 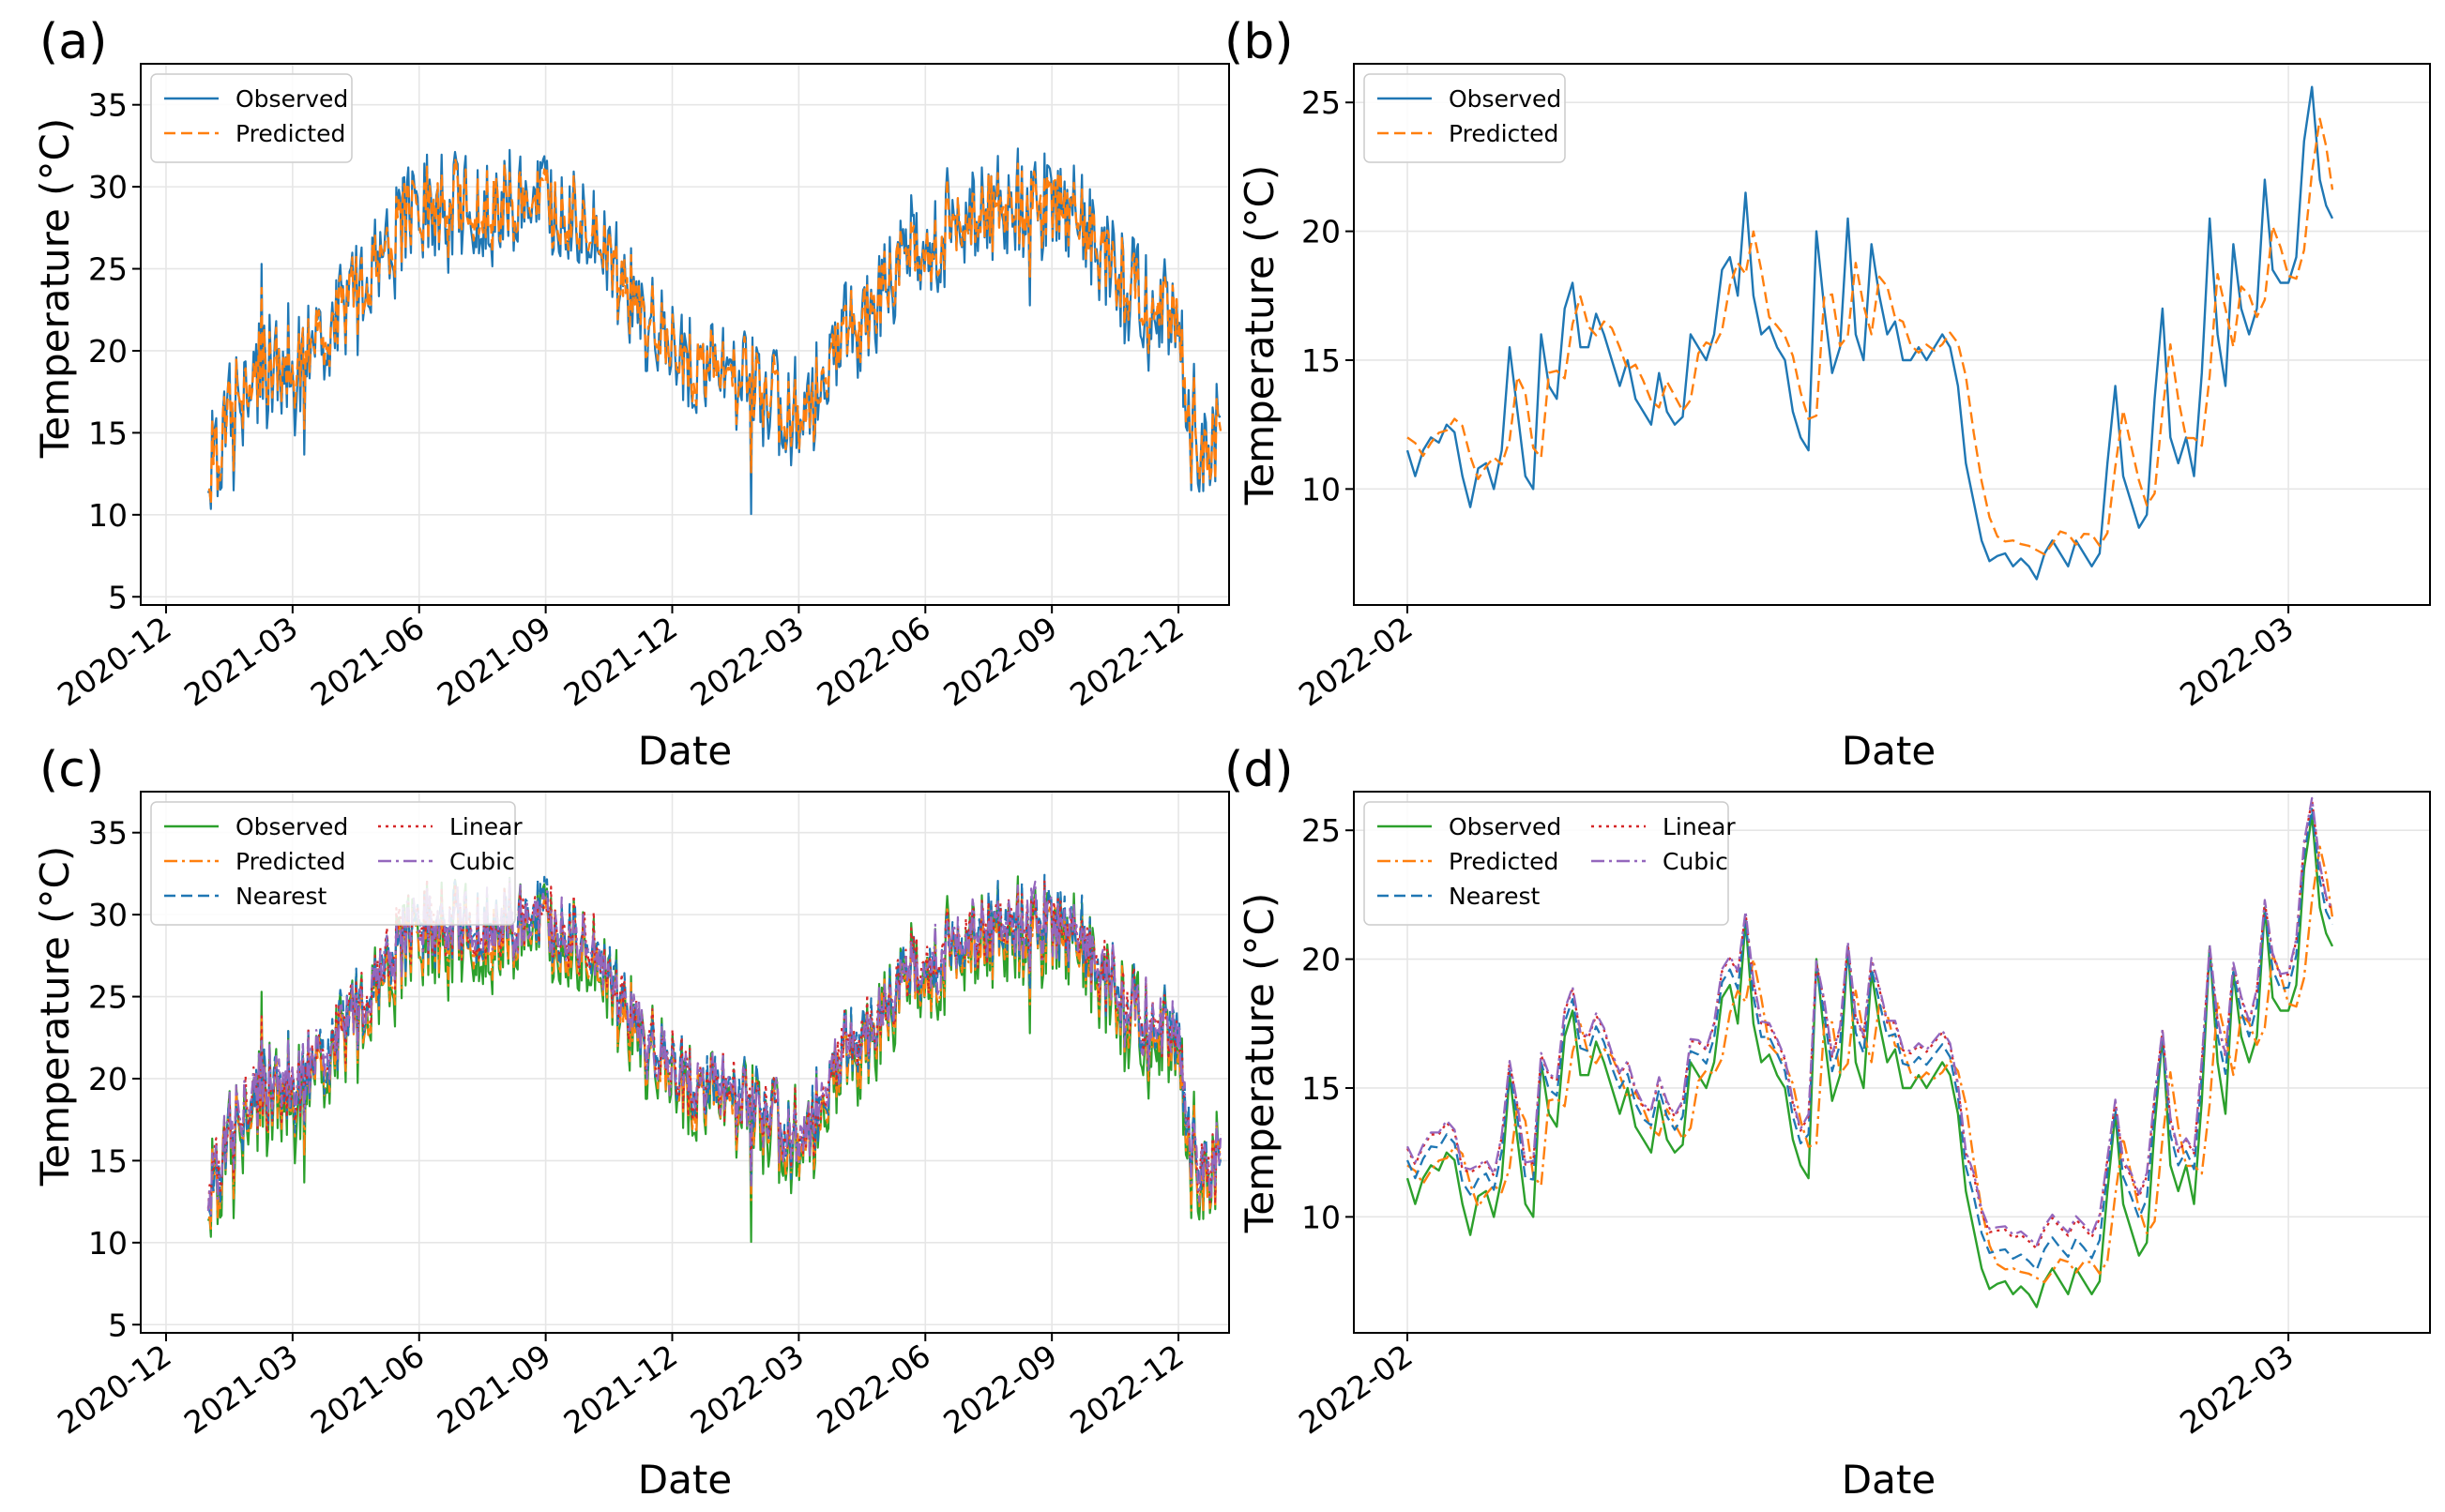 I want to click on panel-label-d: (d), so click(x=1259, y=770).